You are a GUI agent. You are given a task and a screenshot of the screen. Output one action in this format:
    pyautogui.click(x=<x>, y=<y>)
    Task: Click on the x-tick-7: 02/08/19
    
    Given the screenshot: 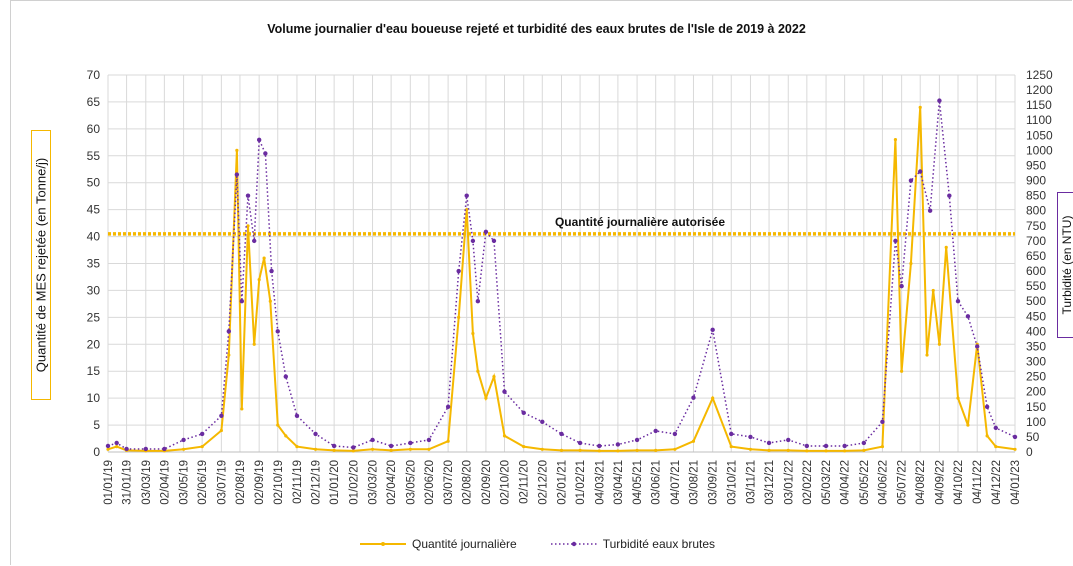 What is the action you would take?
    pyautogui.click(x=241, y=482)
    